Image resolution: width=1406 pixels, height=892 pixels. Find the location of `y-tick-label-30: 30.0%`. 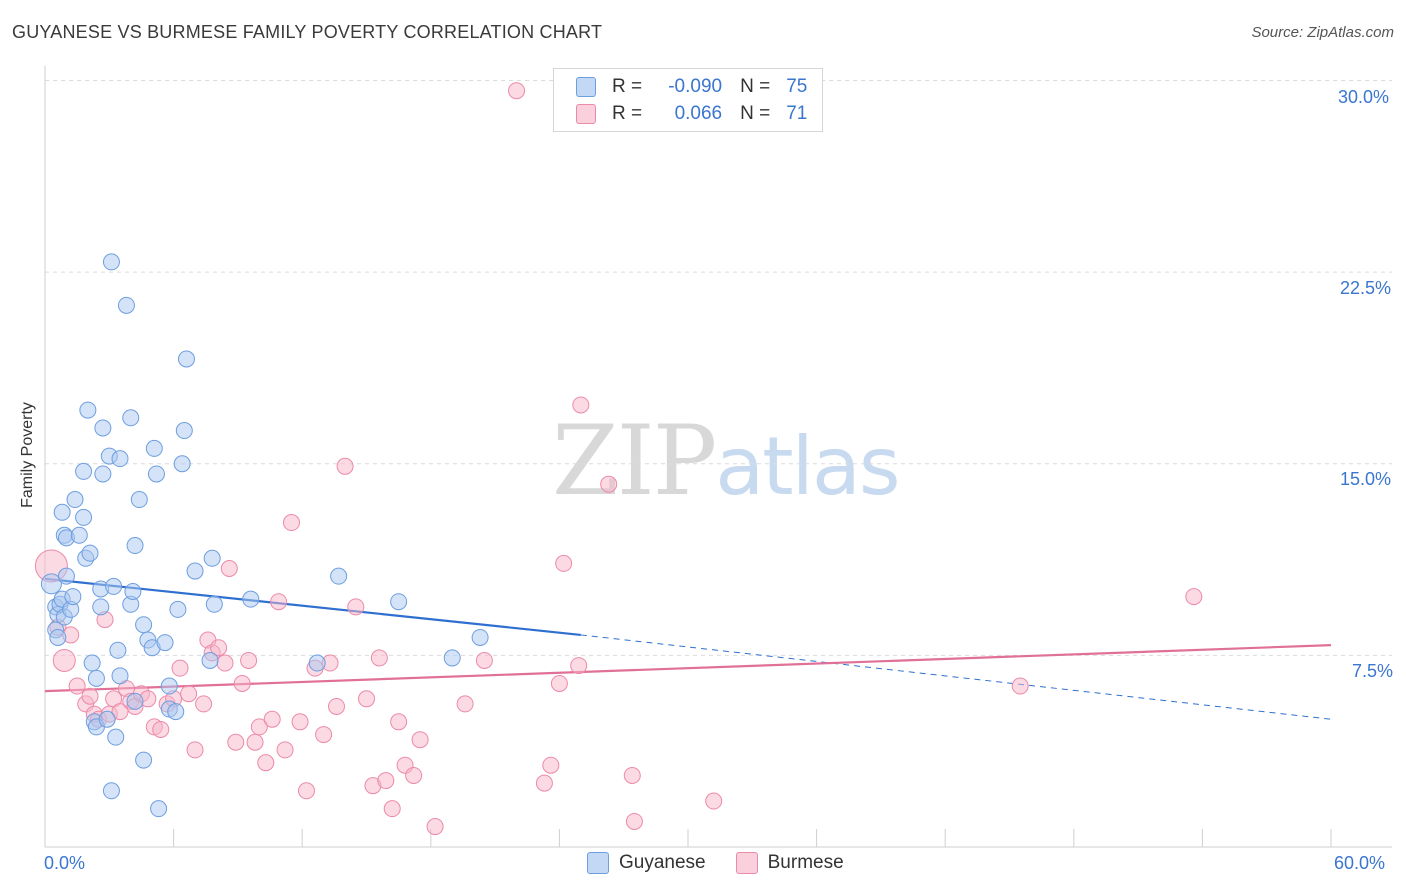

y-tick-label-30: 30.0% is located at coordinates (1364, 97).